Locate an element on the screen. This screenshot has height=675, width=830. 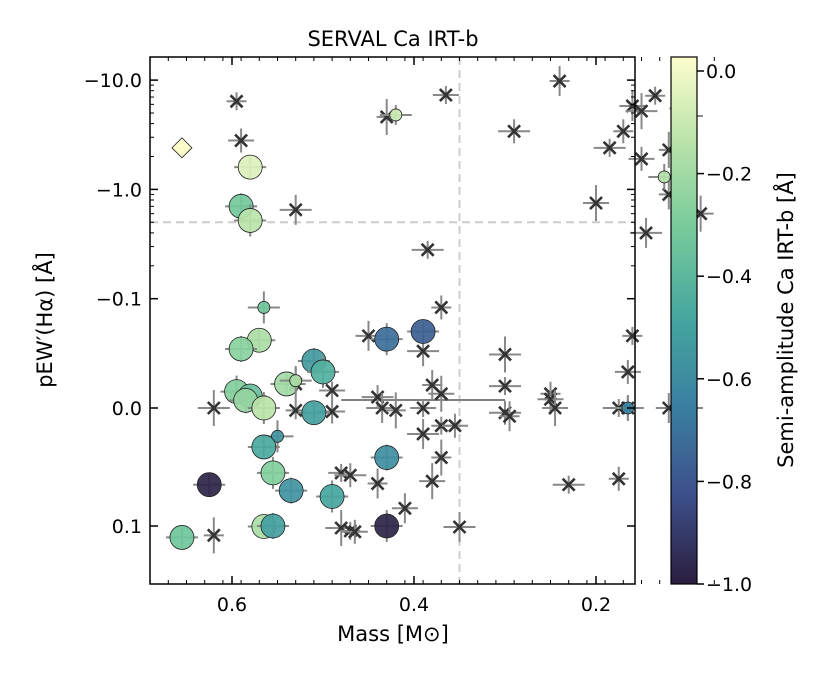
y-tick-label: 0.0 is located at coordinates (127, 409).